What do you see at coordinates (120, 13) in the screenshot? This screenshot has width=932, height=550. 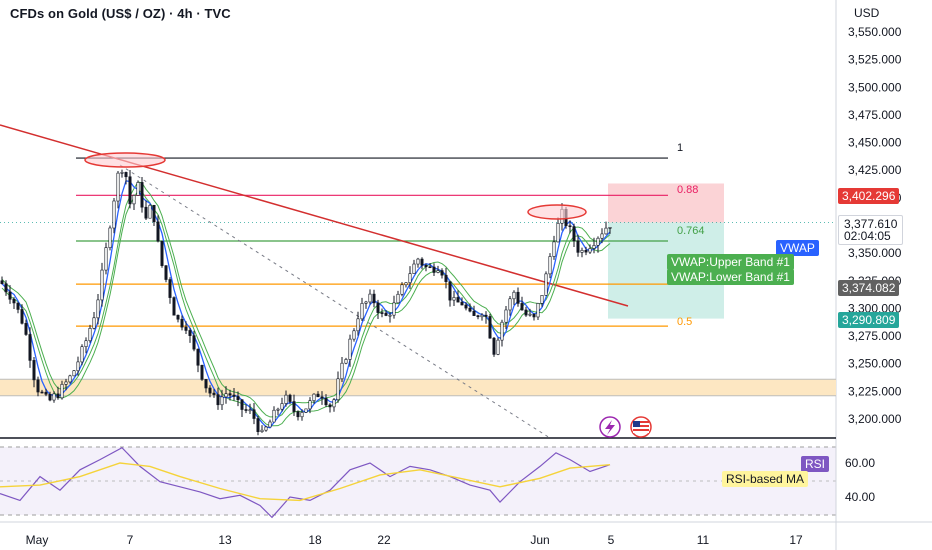 I see `chart-title: CFDs on Gold (US$ / OZ) · 4h · TVC` at bounding box center [120, 13].